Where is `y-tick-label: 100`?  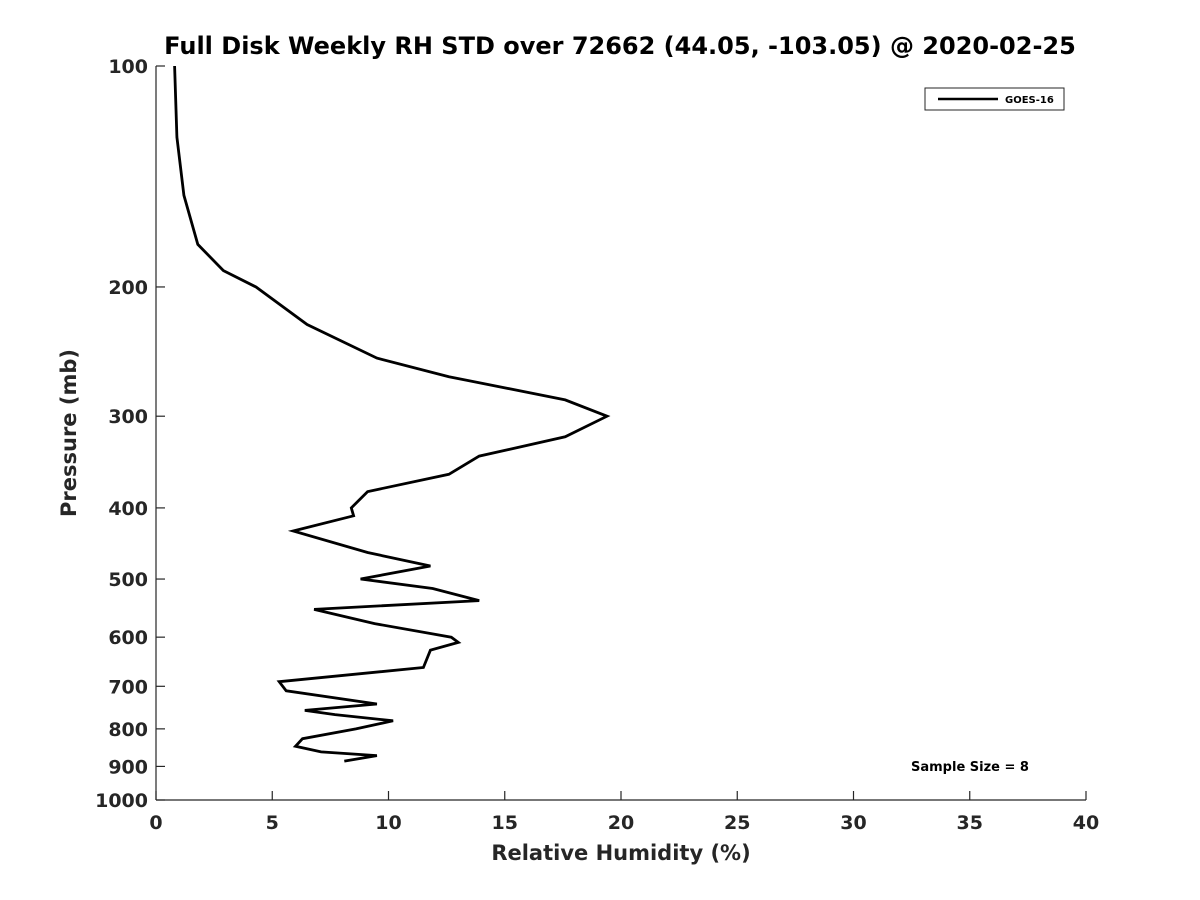 y-tick-label: 100 is located at coordinates (128, 67).